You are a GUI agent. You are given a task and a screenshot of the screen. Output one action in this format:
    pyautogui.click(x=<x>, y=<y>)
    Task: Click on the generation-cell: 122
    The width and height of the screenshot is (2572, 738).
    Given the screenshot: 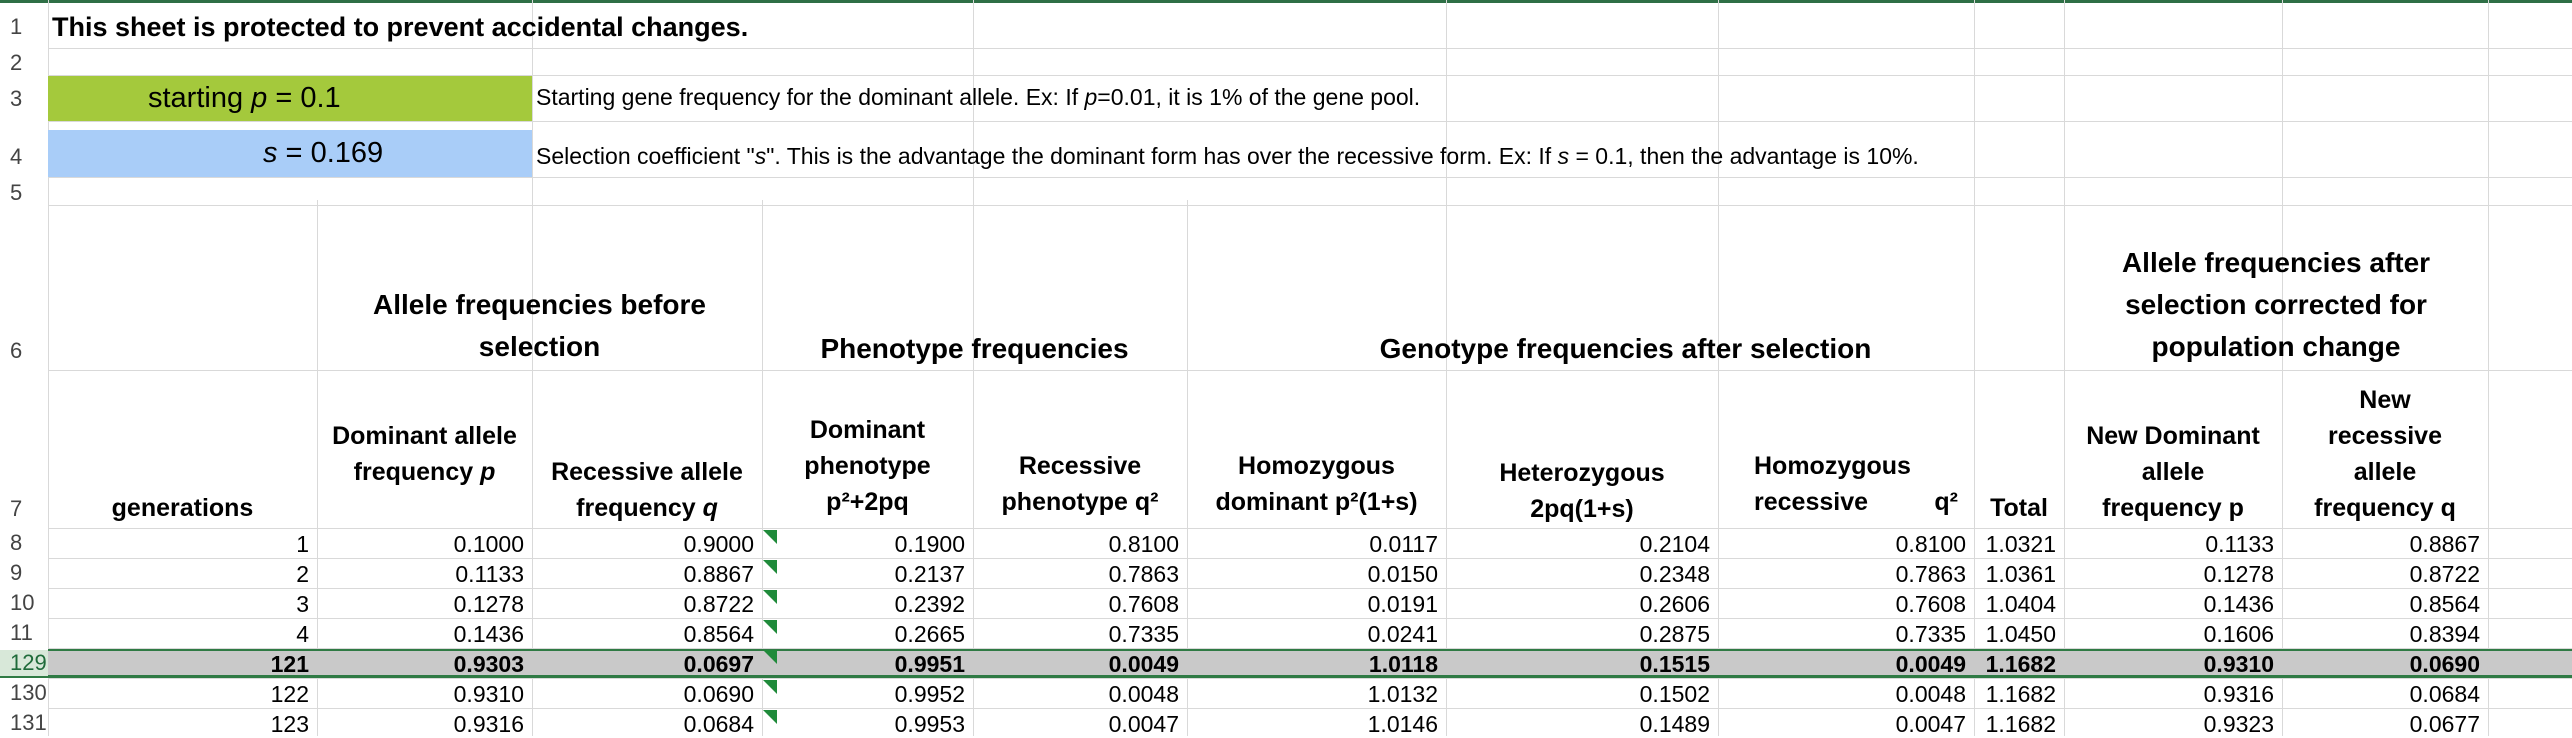 What is the action you would take?
    pyautogui.click(x=289, y=694)
    